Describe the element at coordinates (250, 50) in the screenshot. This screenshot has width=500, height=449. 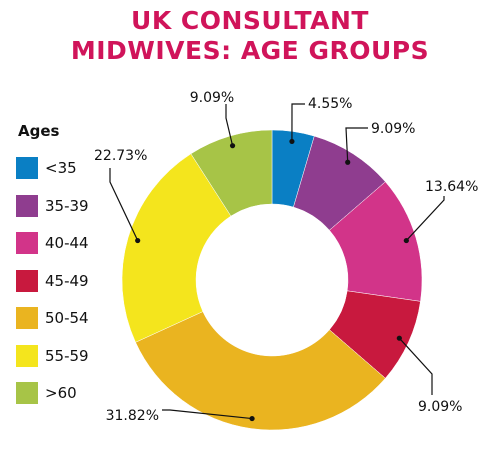
I see `chart-title-line-2: MIDWIVES: AGE GROUPS` at that location.